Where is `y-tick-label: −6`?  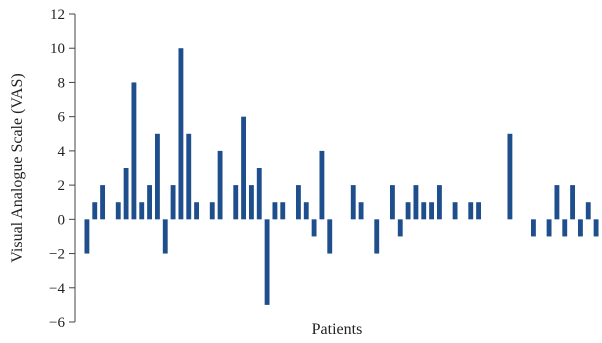 y-tick-label: −6 is located at coordinates (57, 323).